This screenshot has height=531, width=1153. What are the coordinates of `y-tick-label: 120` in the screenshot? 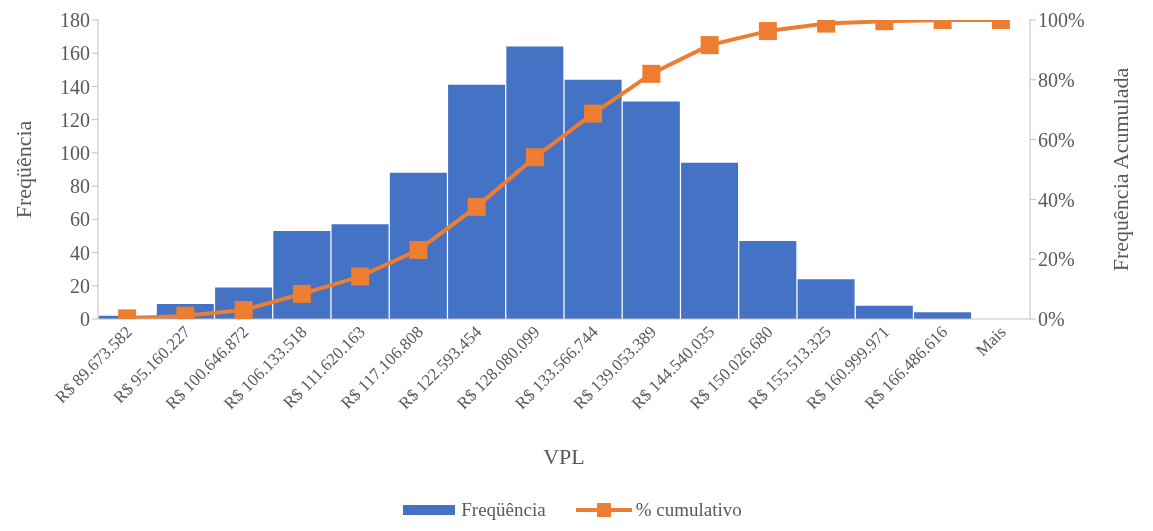 It's located at (75, 119).